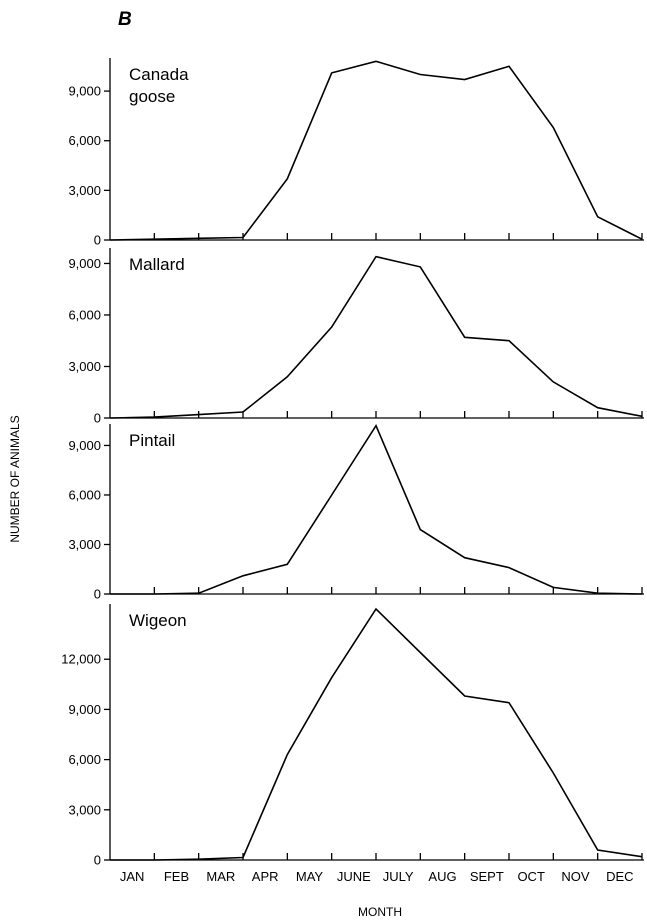 The height and width of the screenshot is (923, 647). I want to click on series-label-wigeon: Wigeon, so click(158, 620).